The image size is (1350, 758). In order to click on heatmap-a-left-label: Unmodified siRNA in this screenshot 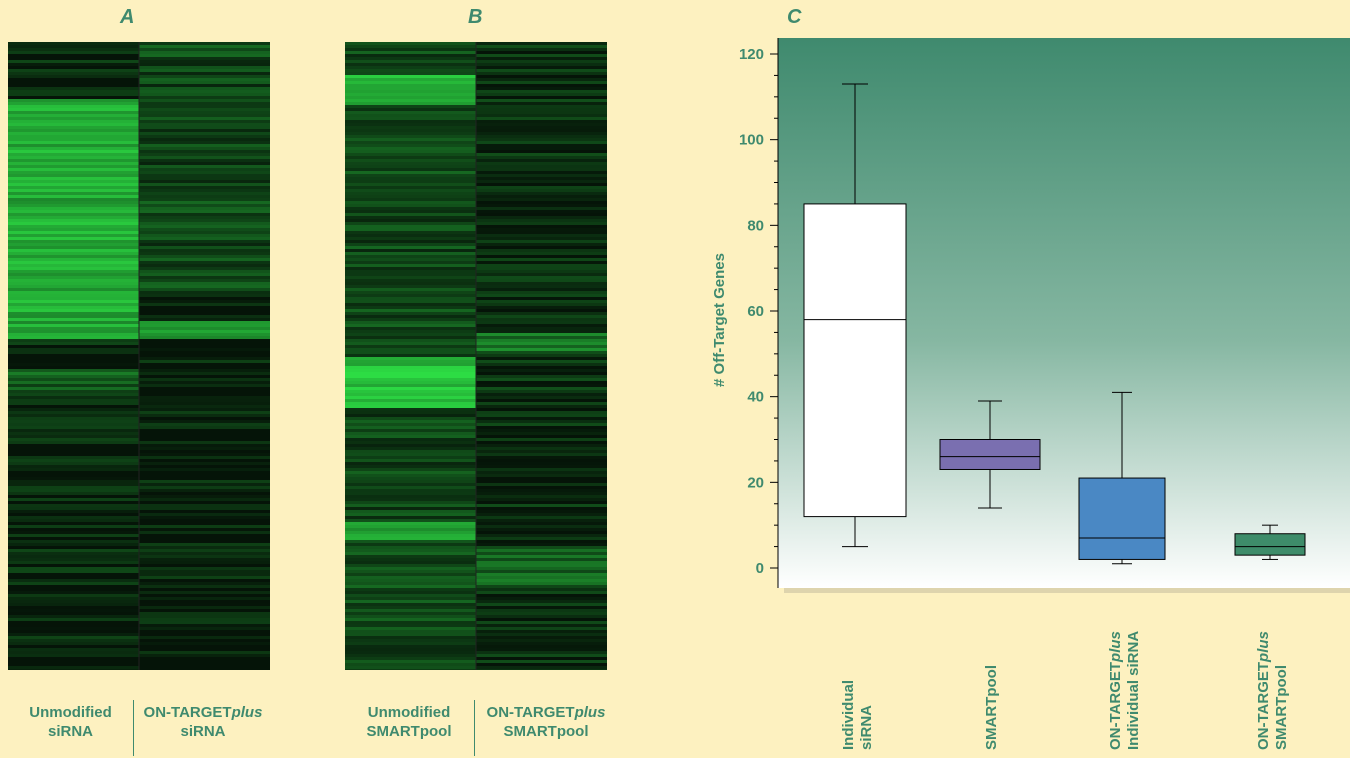, I will do `click(70, 722)`.